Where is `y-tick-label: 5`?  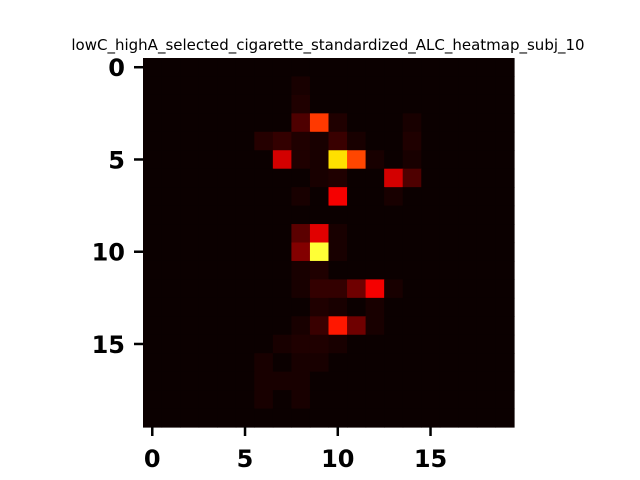
y-tick-label: 5 is located at coordinates (116, 160).